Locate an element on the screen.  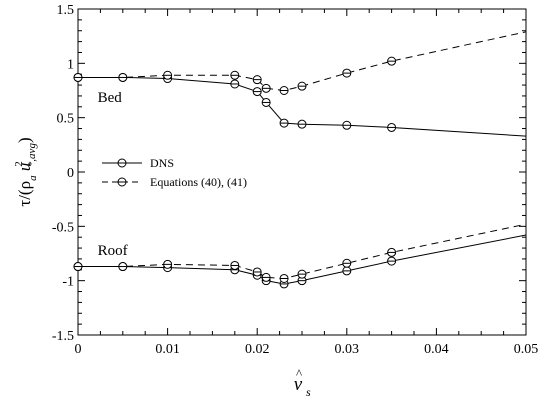
y-tick-label: 1 is located at coordinates (70, 64).